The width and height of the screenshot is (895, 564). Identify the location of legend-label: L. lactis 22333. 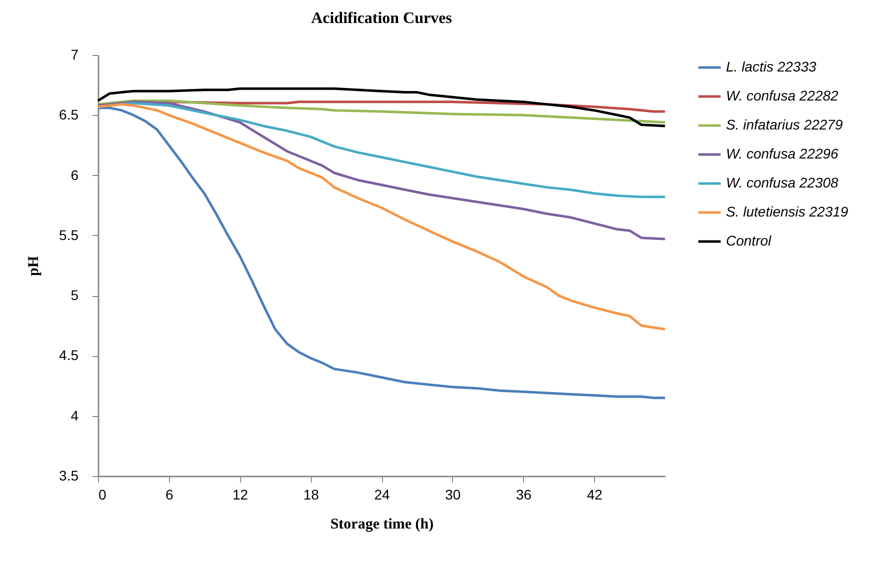
(771, 66).